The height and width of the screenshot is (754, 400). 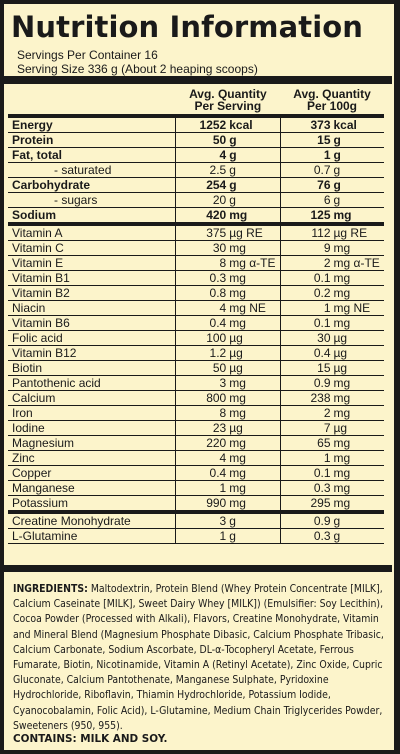 I want to click on per-100g-value: 9, so click(x=327, y=248).